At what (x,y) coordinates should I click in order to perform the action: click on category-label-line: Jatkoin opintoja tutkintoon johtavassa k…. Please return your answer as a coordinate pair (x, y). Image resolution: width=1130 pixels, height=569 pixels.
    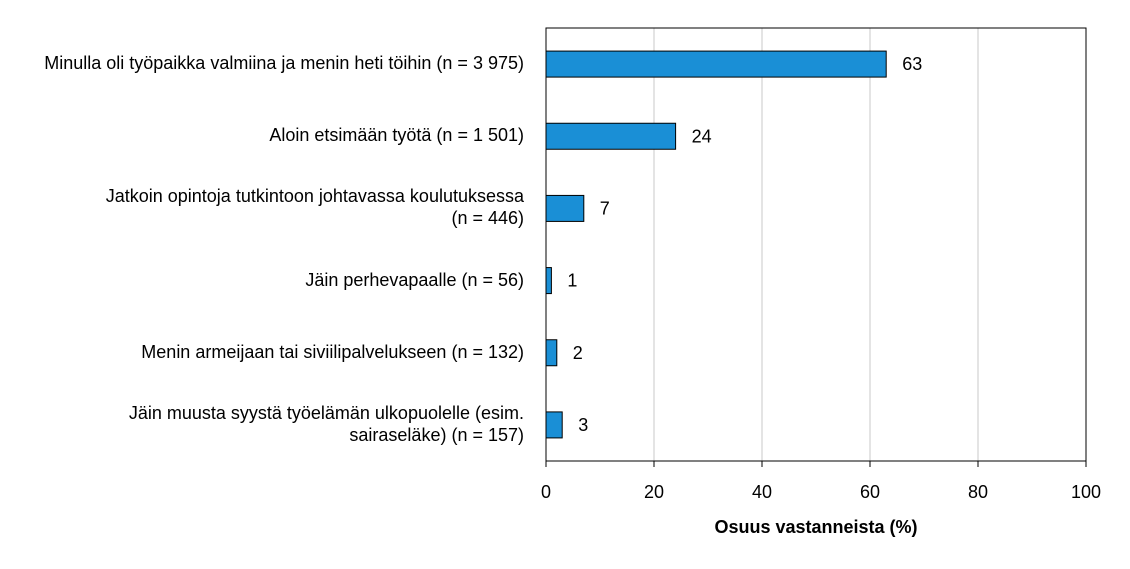
    Looking at the image, I should click on (314, 196).